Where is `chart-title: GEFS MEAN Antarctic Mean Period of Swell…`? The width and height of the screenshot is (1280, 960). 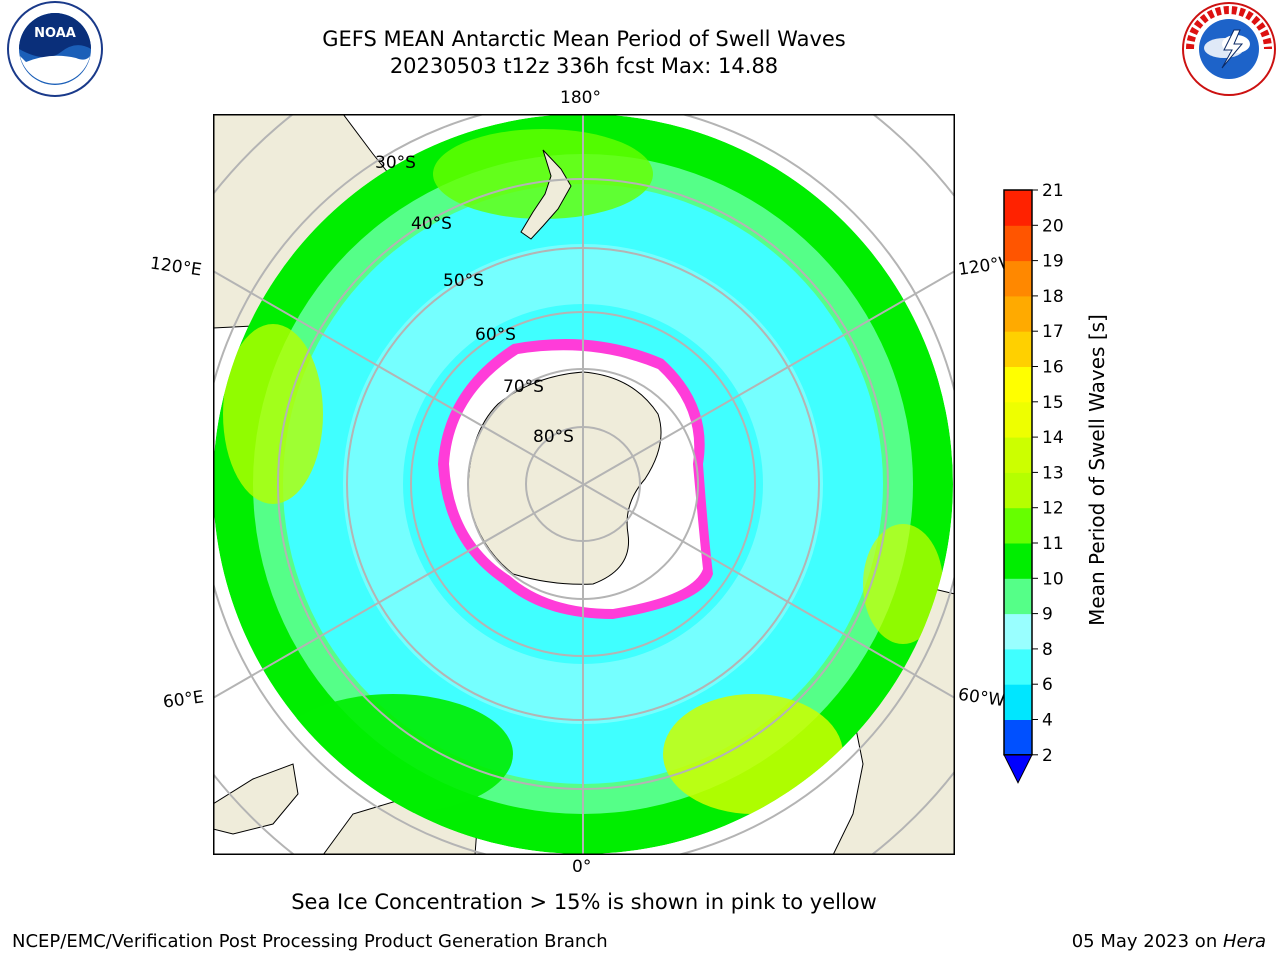 chart-title: GEFS MEAN Antarctic Mean Period of Swell… is located at coordinates (584, 39).